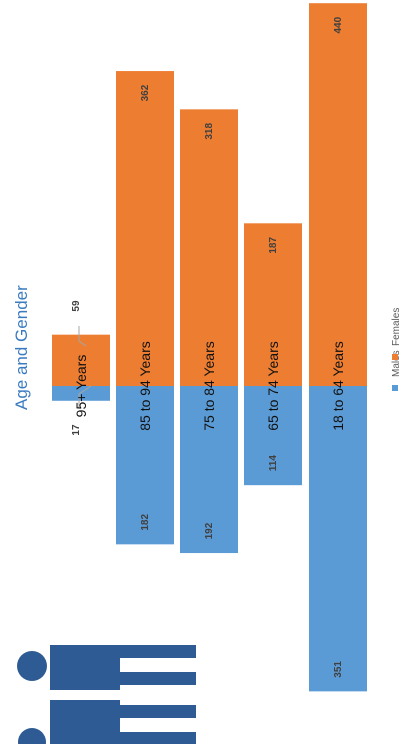 Image resolution: width=412 pixels, height=744 pixels. Describe the element at coordinates (145, 228) in the screenshot. I see `bar-females-85-to-94-years` at that location.